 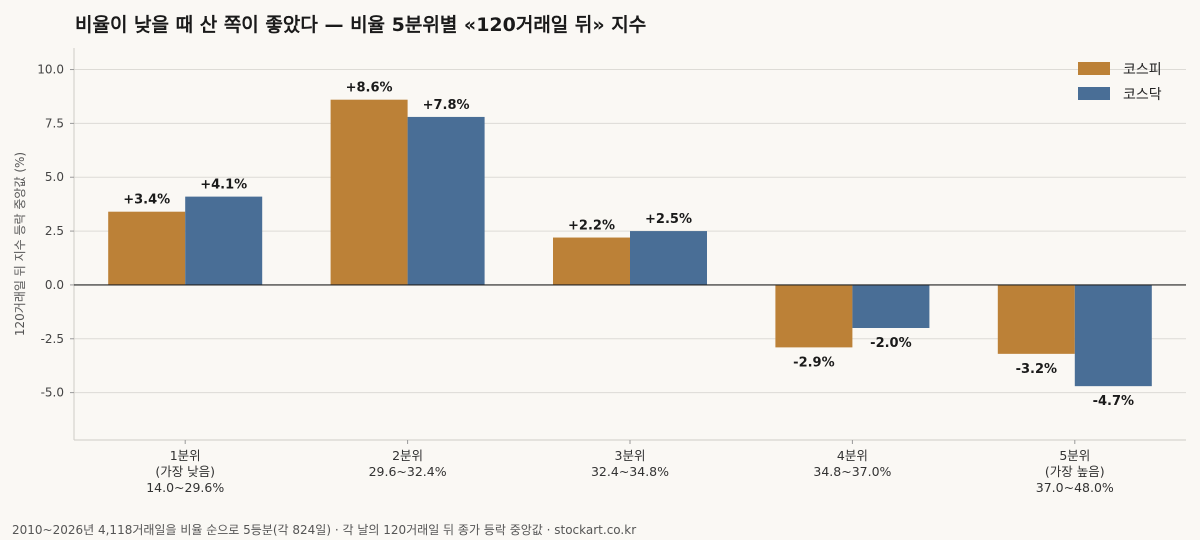 What do you see at coordinates (54, 123) in the screenshot?
I see `y-tick-label: 7.5` at bounding box center [54, 123].